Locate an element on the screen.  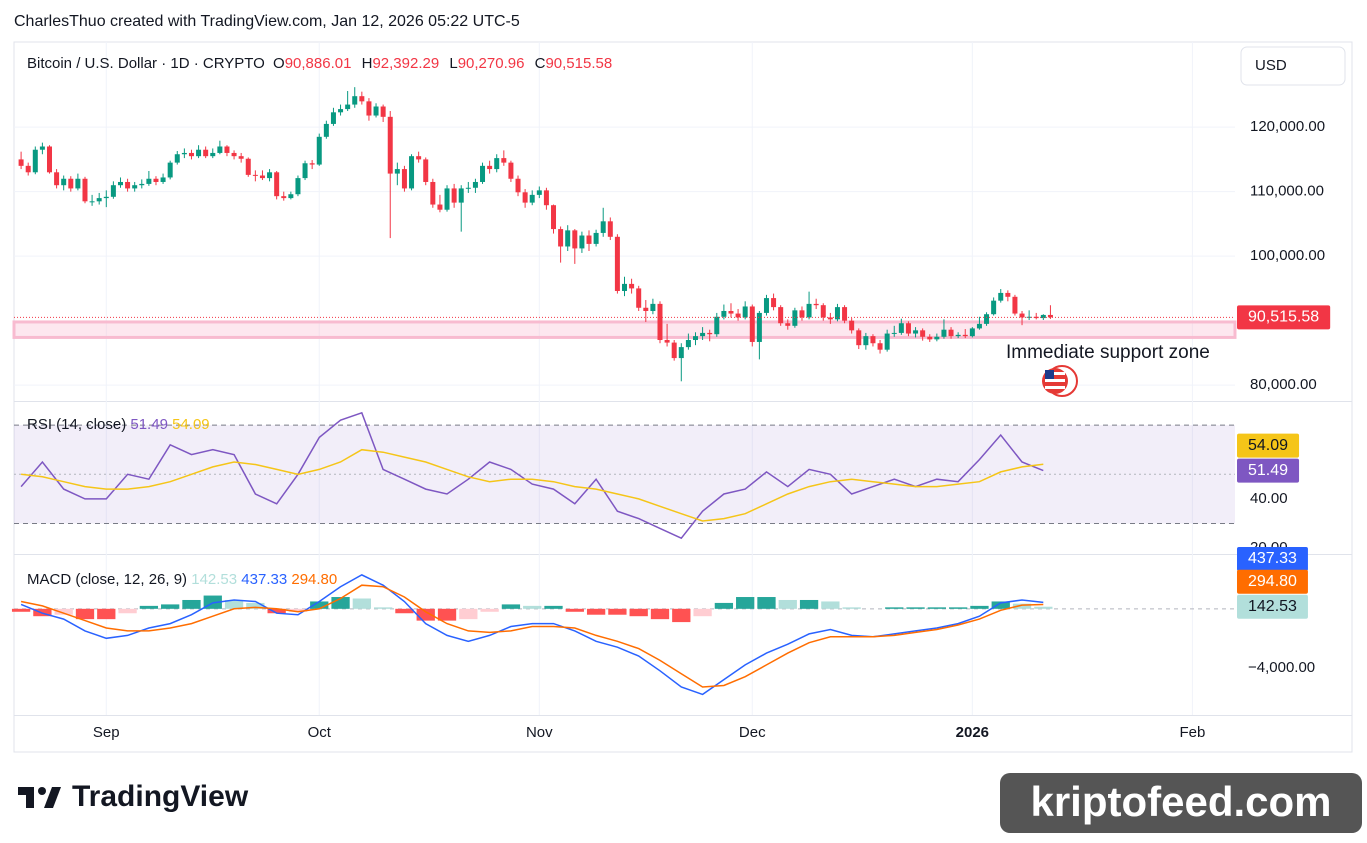
rsi-legend: RSI (14, close) 51.49 54.09 is located at coordinates (118, 424).